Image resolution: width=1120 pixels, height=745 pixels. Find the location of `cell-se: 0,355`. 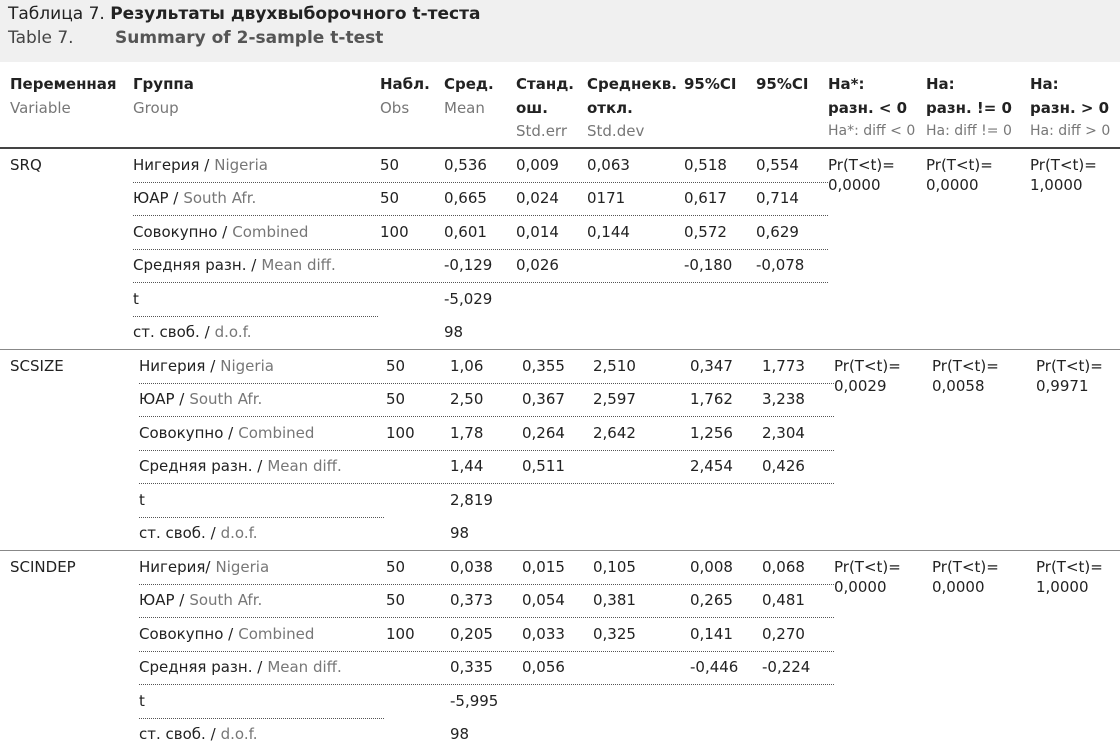

cell-se: 0,355 is located at coordinates (543, 366).